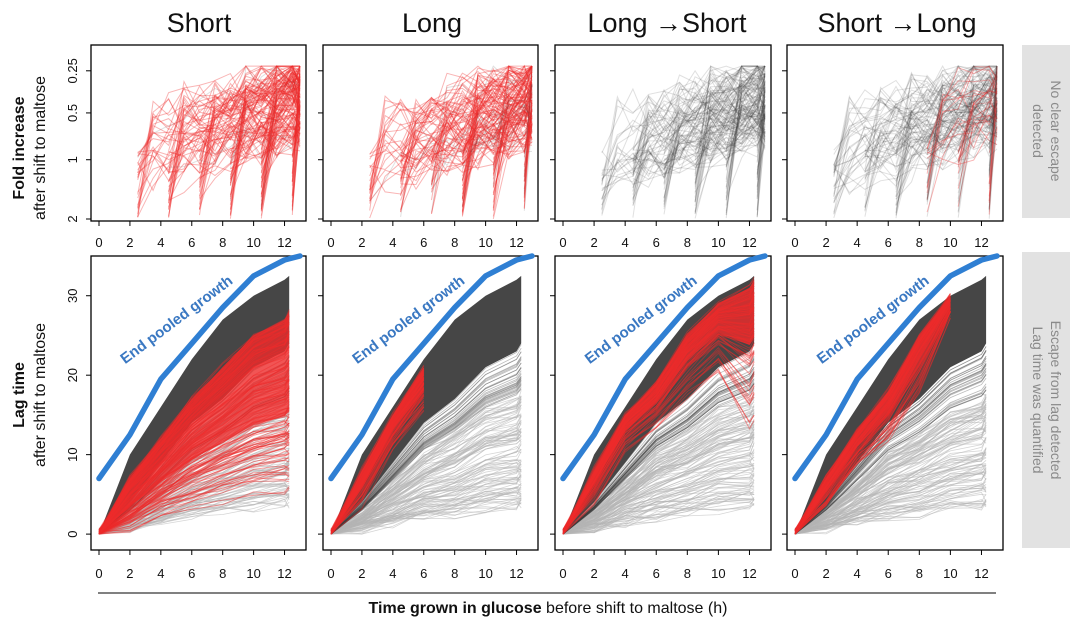  Describe the element at coordinates (72, 159) in the screenshot. I see `top-y-tick-label: 1` at that location.